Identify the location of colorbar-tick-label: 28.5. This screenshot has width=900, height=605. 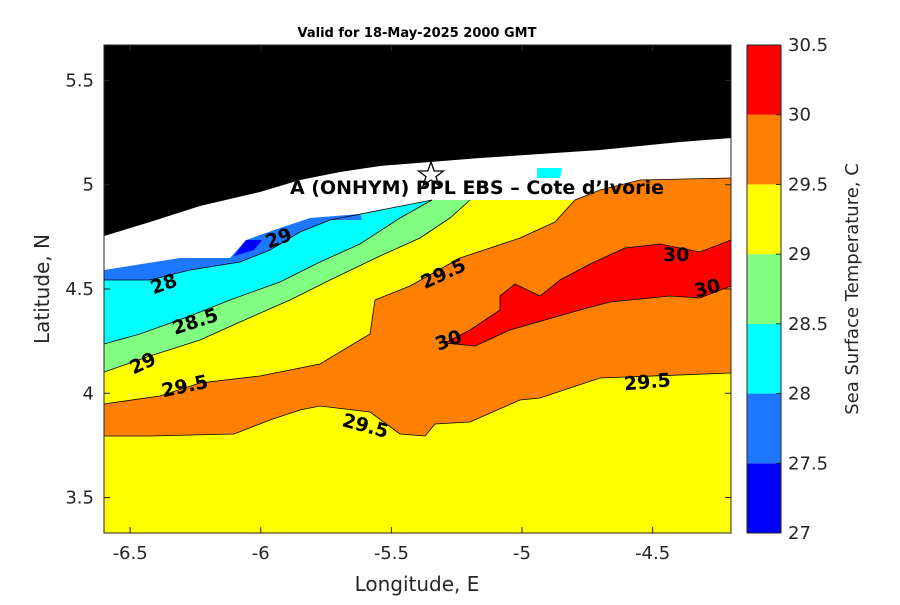
(808, 324).